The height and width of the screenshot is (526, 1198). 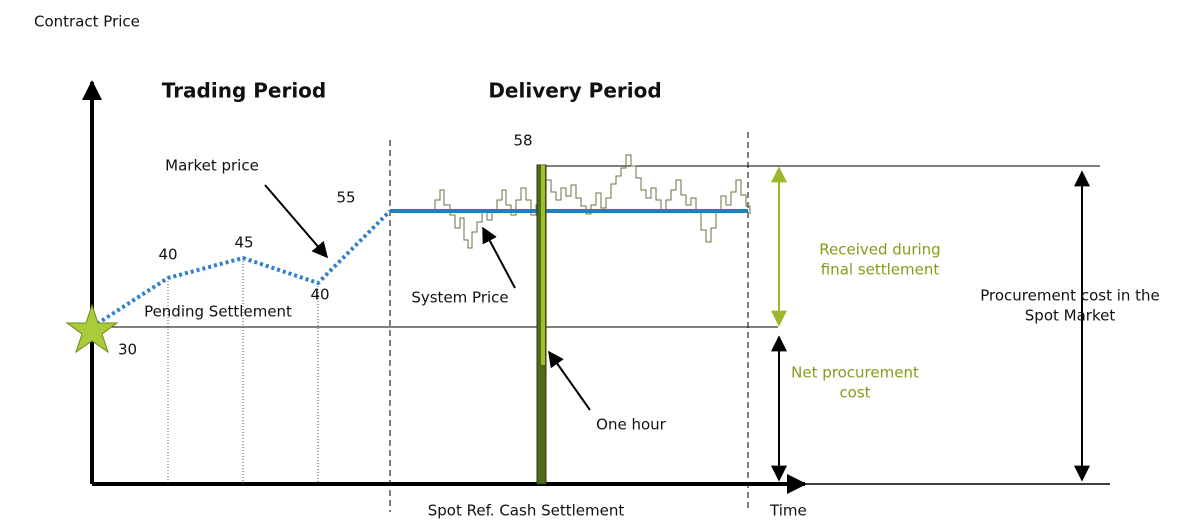 I want to click on price-label: 30, so click(x=127, y=350).